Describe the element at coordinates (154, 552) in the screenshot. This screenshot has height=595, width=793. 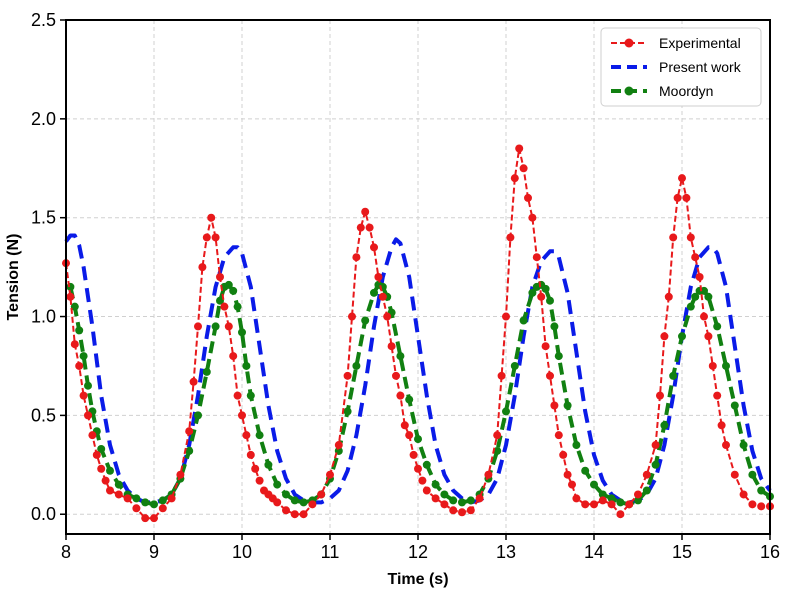
I see `x-tick-label: 9` at that location.